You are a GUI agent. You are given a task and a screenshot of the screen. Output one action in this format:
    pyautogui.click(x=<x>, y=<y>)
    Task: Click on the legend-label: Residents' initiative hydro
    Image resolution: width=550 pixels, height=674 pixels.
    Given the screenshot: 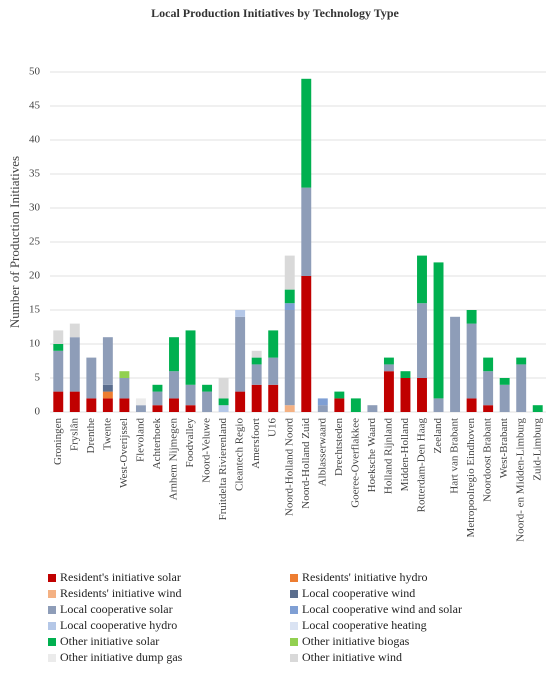 What is the action you would take?
    pyautogui.click(x=364, y=577)
    